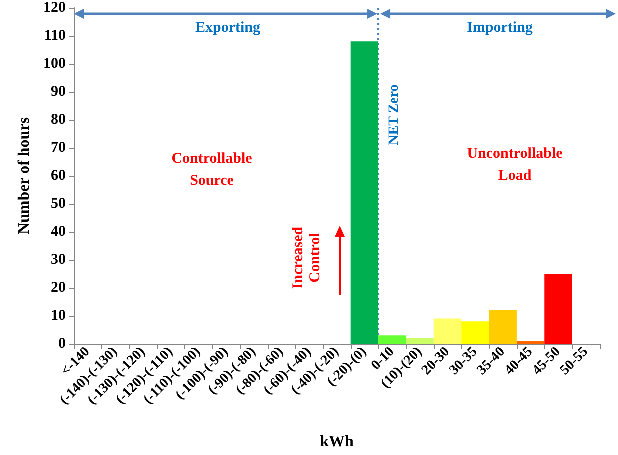 The width and height of the screenshot is (618, 455). What do you see at coordinates (394, 115) in the screenshot?
I see `ref-line-label: NET Zero` at bounding box center [394, 115].